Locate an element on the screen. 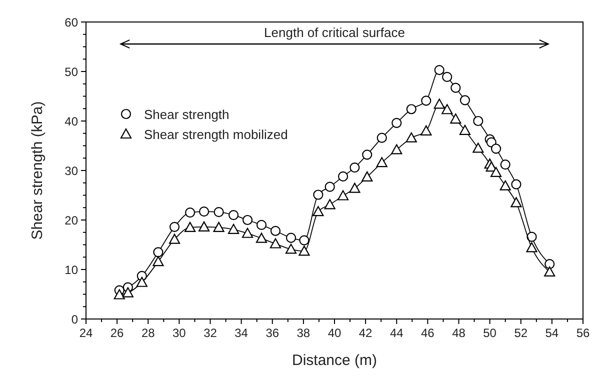 The width and height of the screenshot is (597, 377). x-tick-label: 36 is located at coordinates (273, 333).